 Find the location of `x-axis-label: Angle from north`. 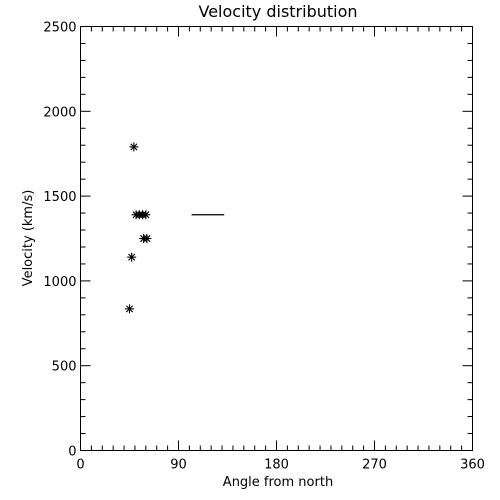

x-axis-label: Angle from north is located at coordinates (278, 482).